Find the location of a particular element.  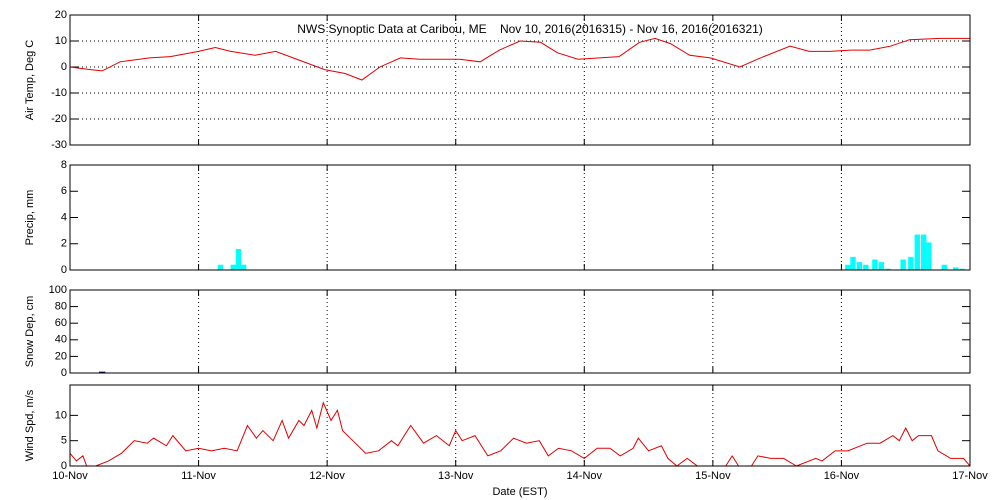

x-tick-label: 11-Nov is located at coordinates (198, 476).